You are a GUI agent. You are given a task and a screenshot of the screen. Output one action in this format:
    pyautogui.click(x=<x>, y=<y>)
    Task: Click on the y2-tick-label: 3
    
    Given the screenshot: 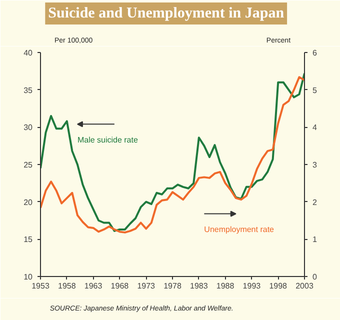 What is the action you would take?
    pyautogui.click(x=315, y=165)
    